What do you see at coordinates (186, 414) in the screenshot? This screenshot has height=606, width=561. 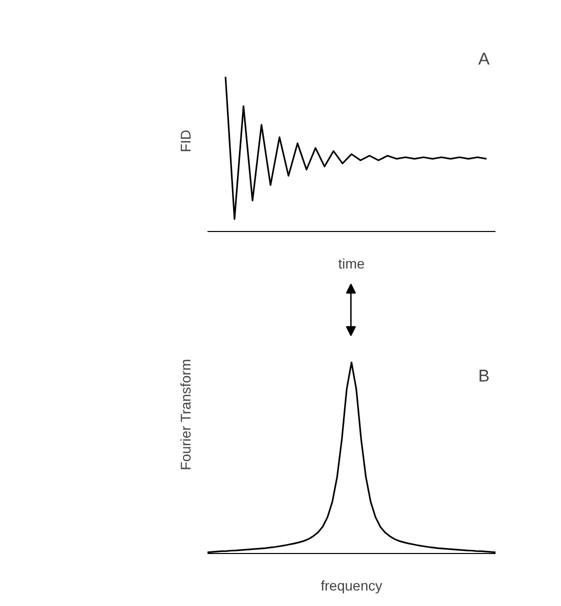 I see `y-axis-title: Fourier Transform` at bounding box center [186, 414].